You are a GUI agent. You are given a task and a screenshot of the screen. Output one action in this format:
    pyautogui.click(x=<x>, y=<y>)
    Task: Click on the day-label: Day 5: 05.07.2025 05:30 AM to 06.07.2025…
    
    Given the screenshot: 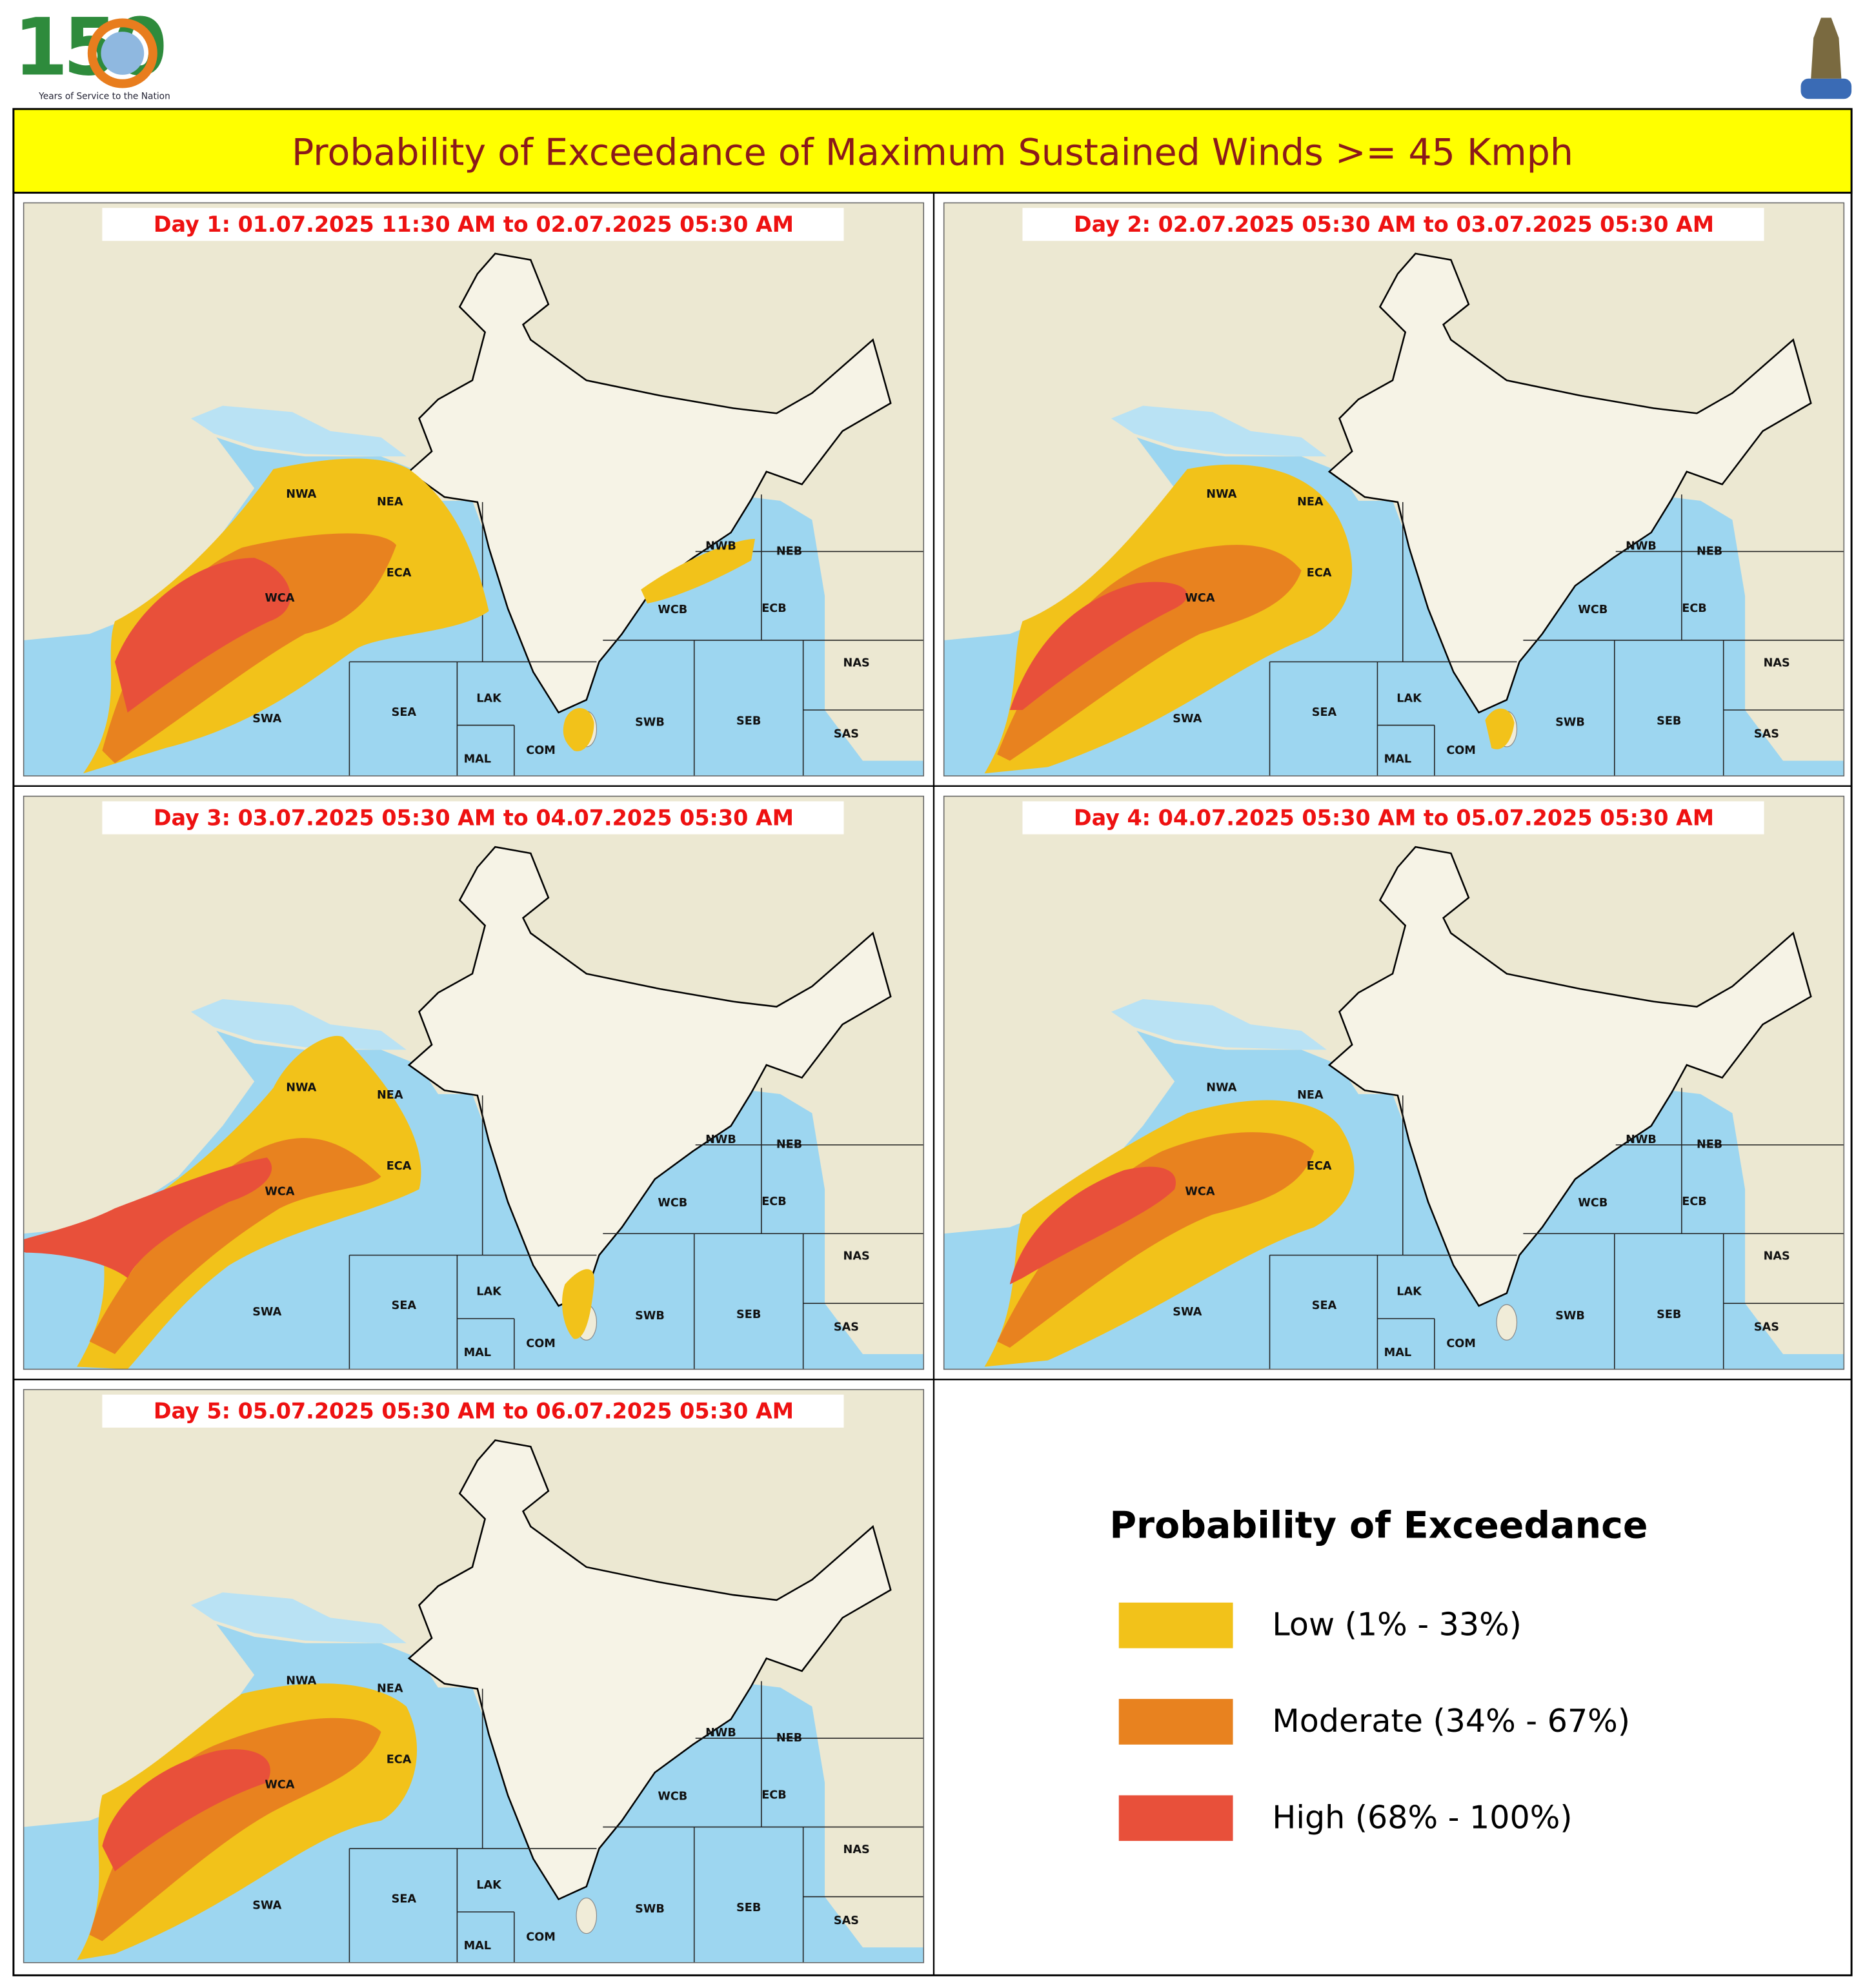 What is the action you would take?
    pyautogui.click(x=474, y=1411)
    